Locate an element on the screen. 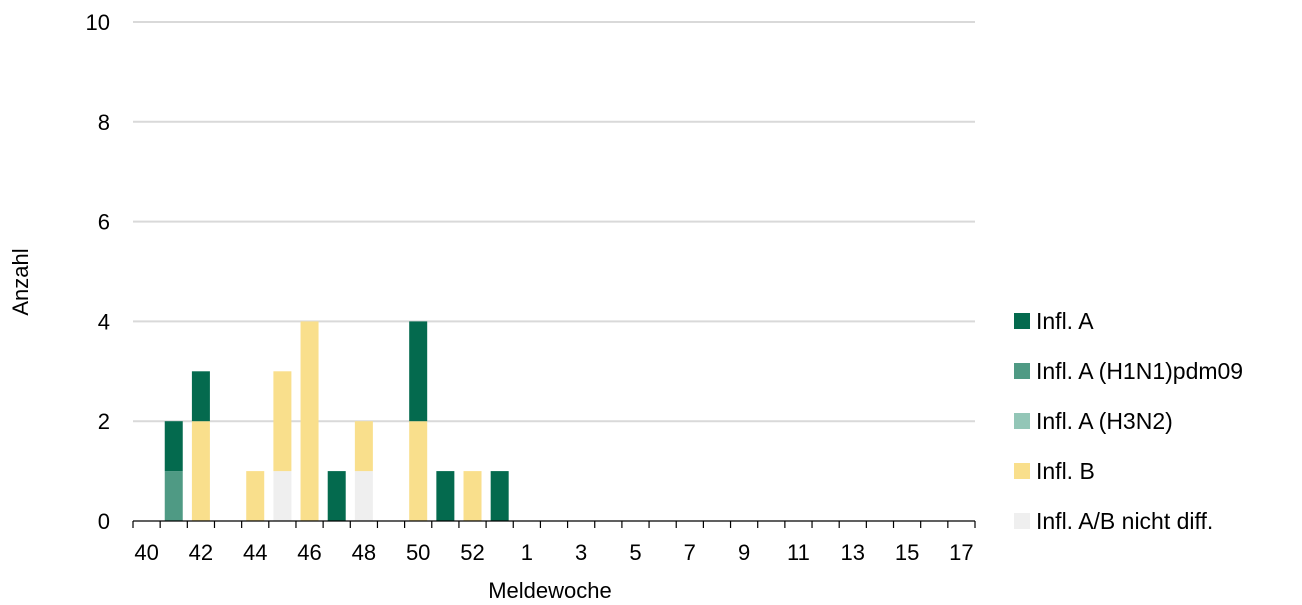 The image size is (1302, 605). y-tick-label: 4 is located at coordinates (104, 321).